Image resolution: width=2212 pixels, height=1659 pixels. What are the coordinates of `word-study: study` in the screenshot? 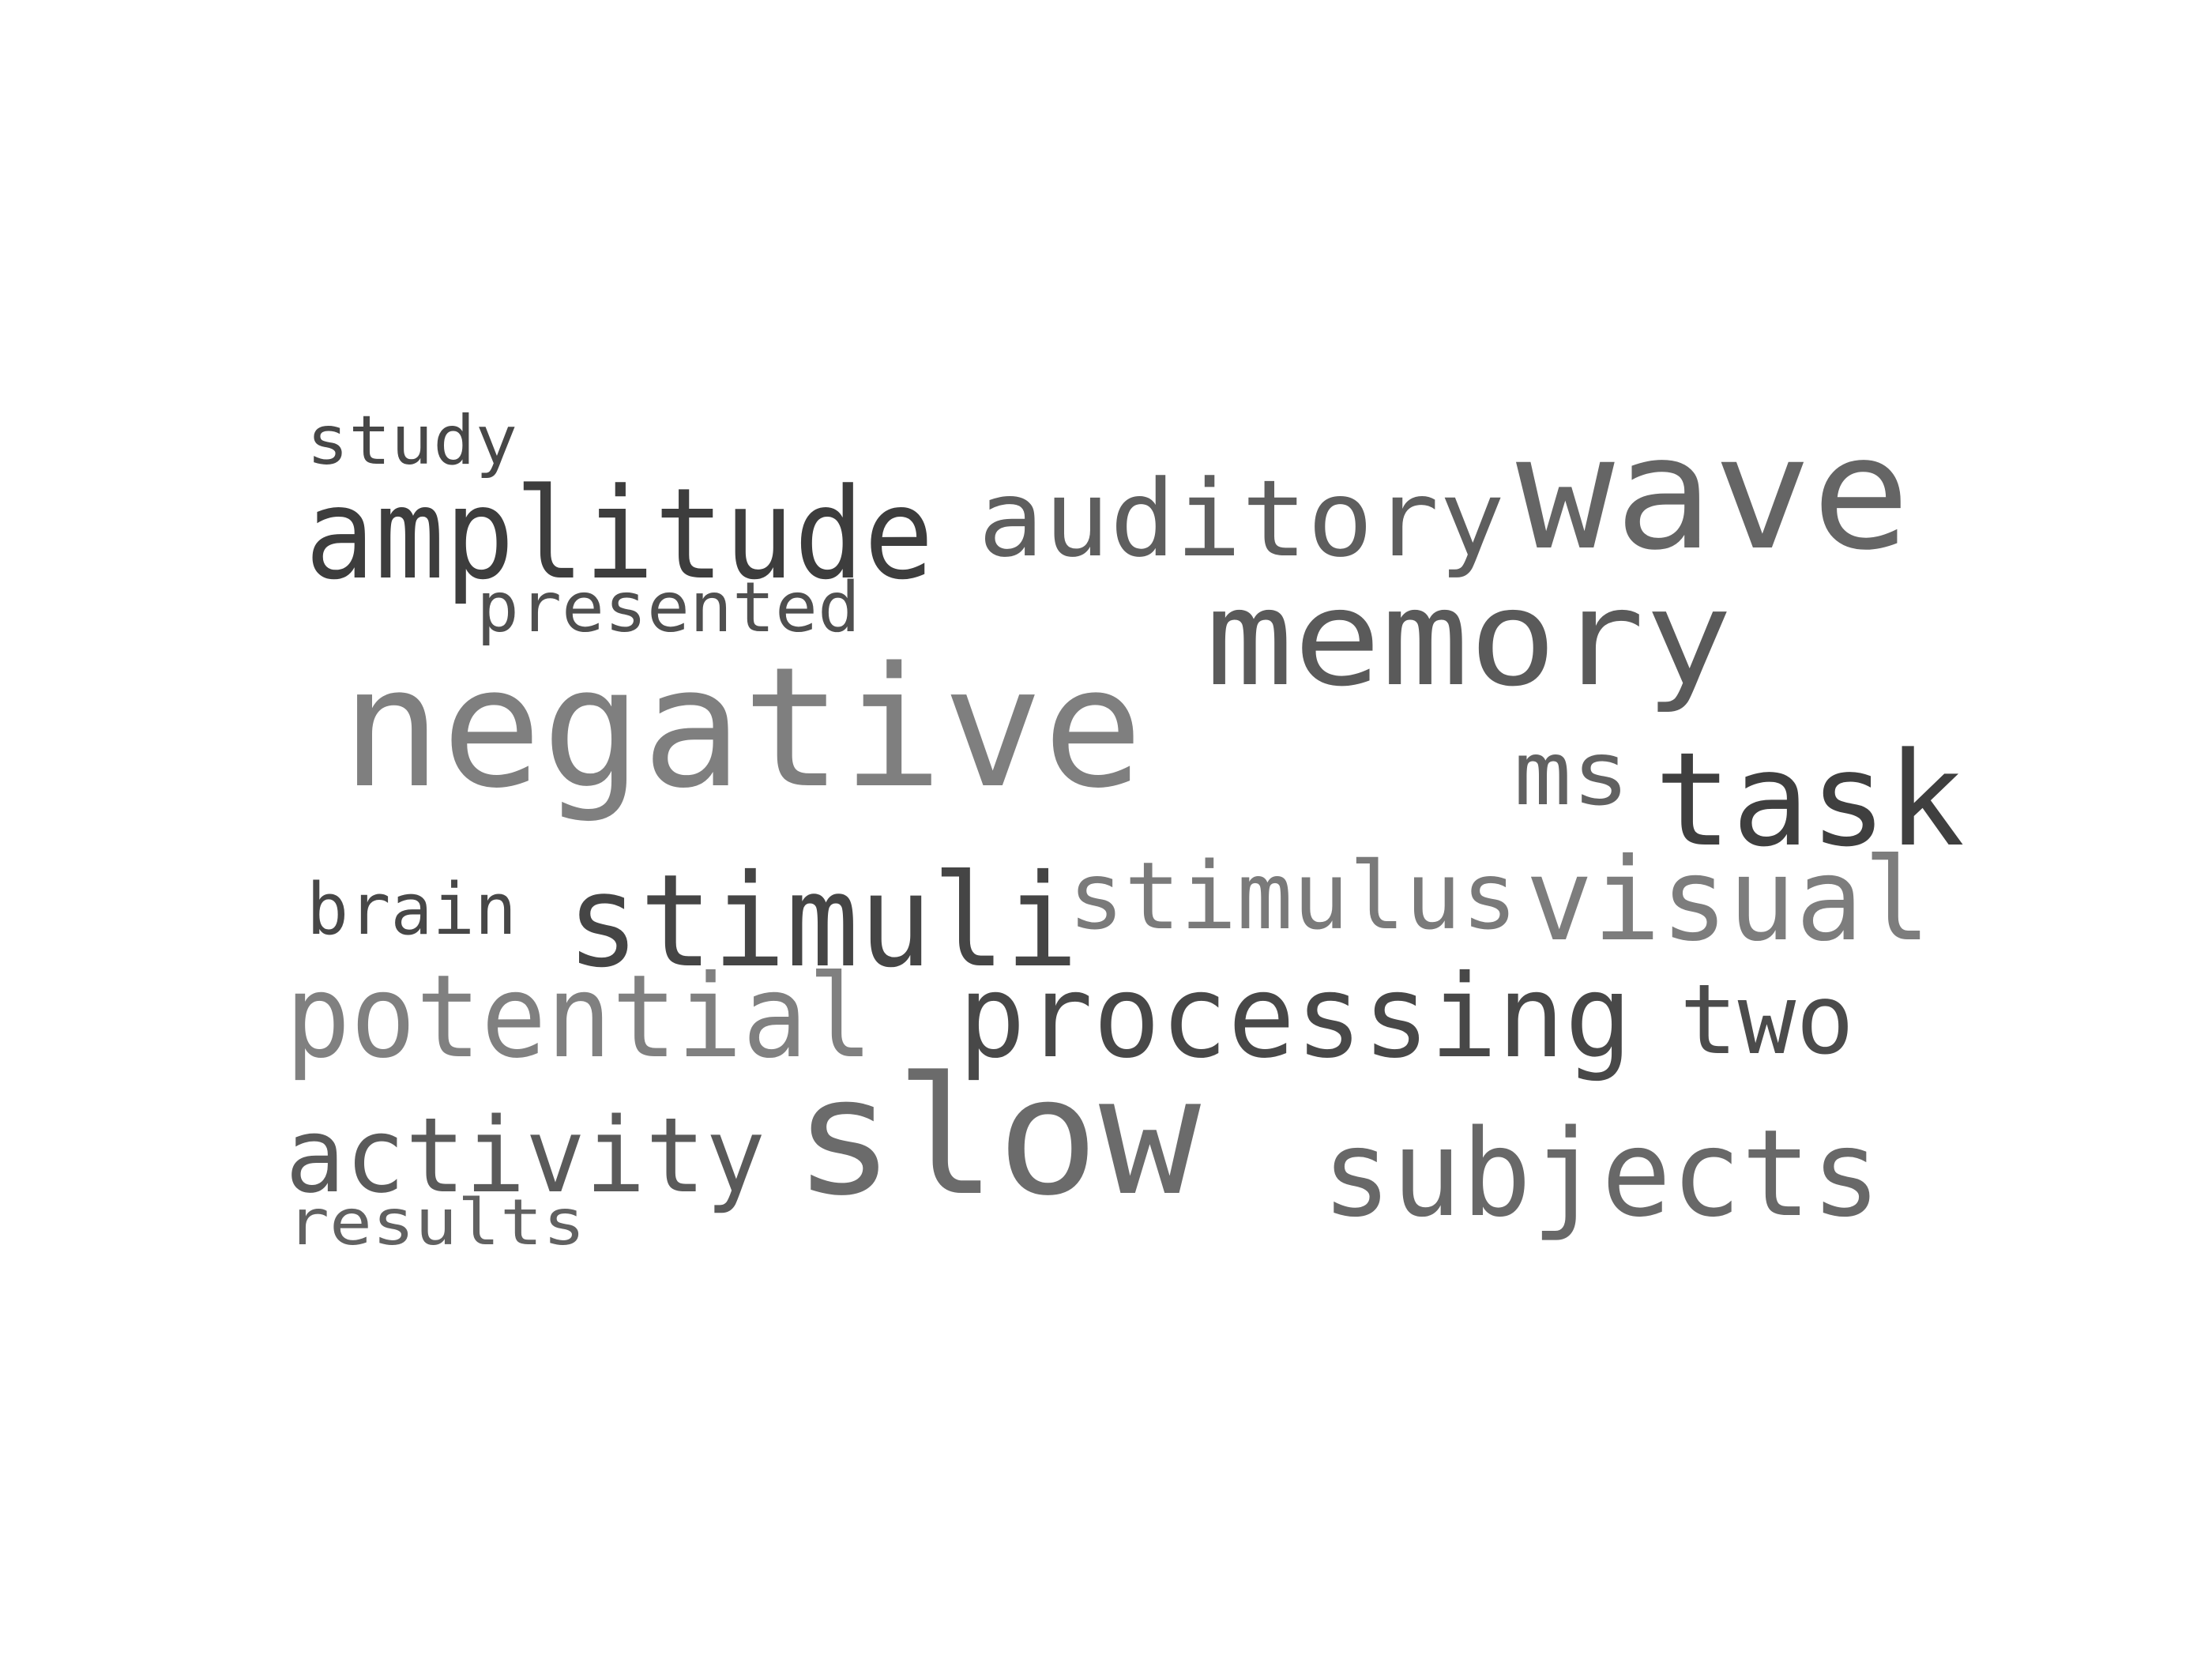 It's located at (412, 441).